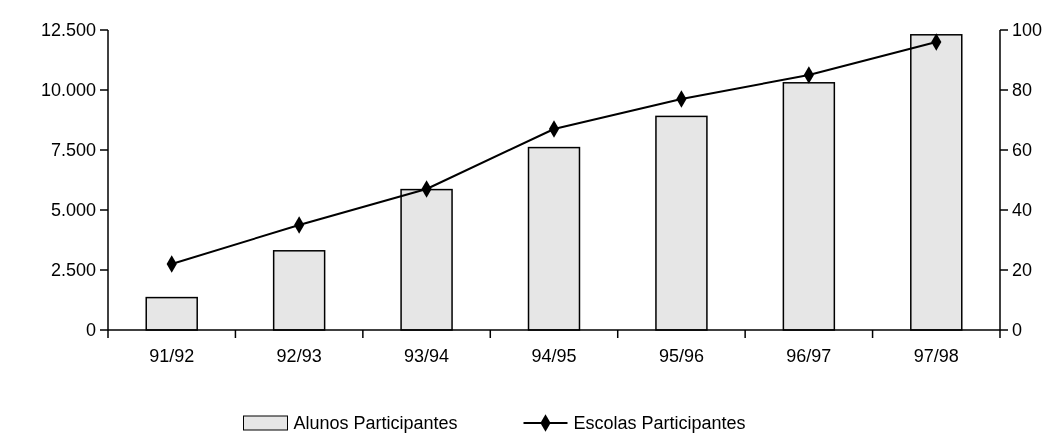 The width and height of the screenshot is (1058, 445). Describe the element at coordinates (1022, 90) in the screenshot. I see `y2-tick-label: 80` at that location.